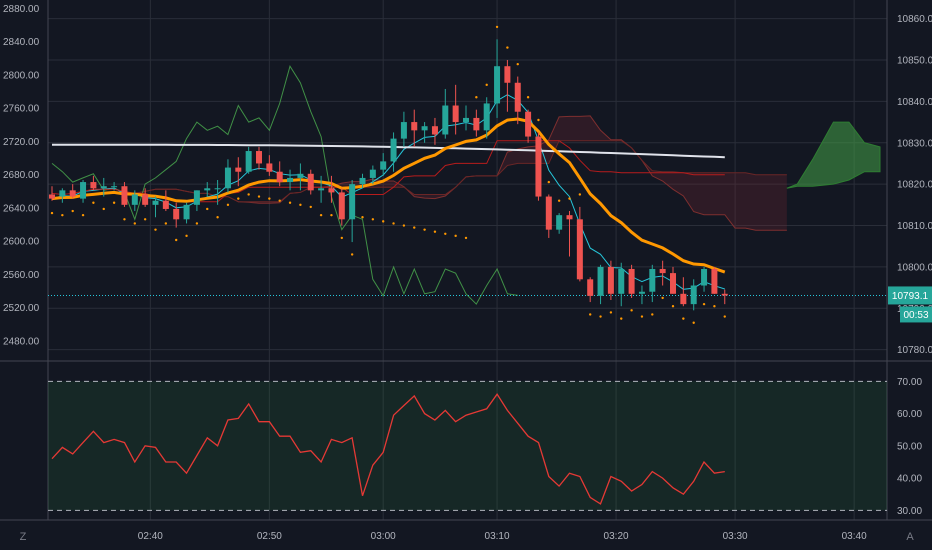 Image resolution: width=932 pixels, height=550 pixels. Describe the element at coordinates (854, 536) in the screenshot. I see `time-axis-tick: 03:40` at that location.